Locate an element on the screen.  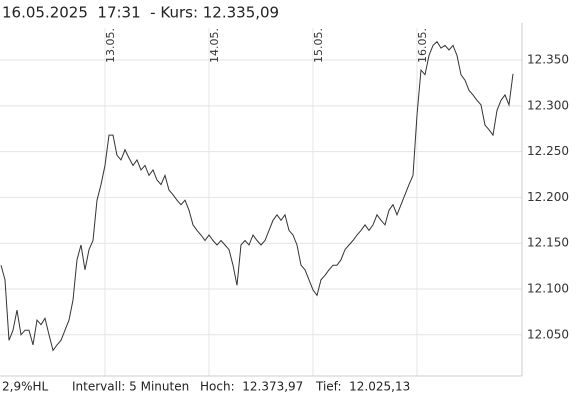
y-tick-label: 12.200 is located at coordinates (548, 197).